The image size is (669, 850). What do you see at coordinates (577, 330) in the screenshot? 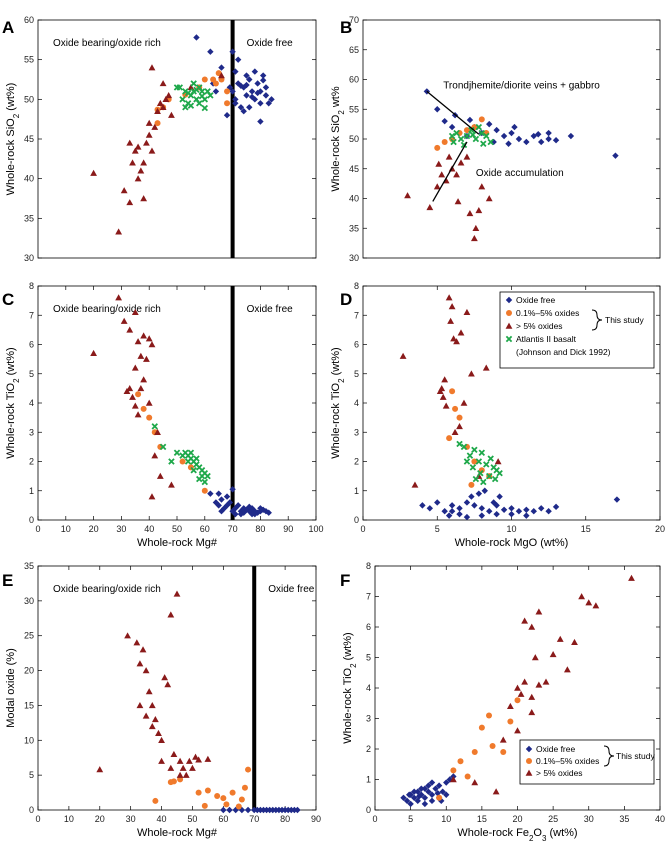
I see `legend-box` at bounding box center [577, 330].